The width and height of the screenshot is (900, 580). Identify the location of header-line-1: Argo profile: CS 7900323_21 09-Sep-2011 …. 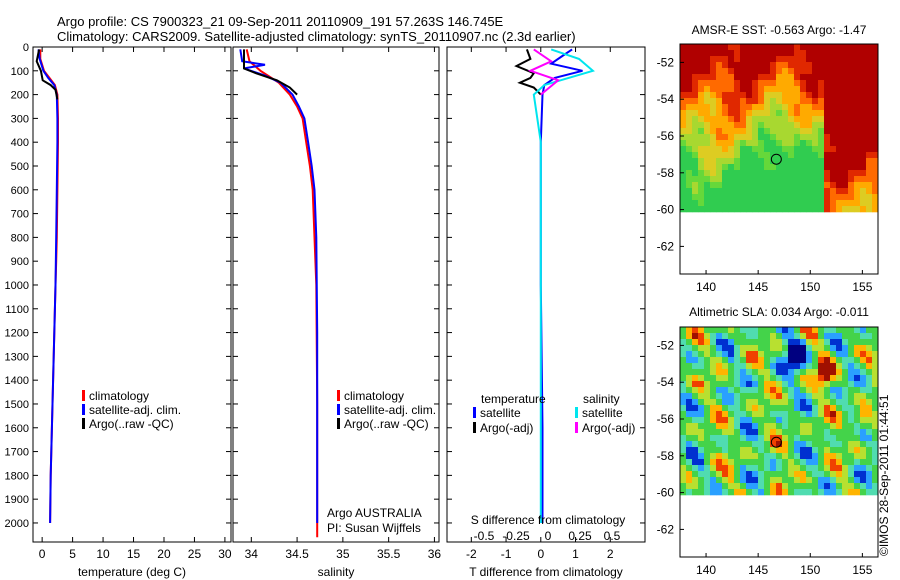
(280, 21).